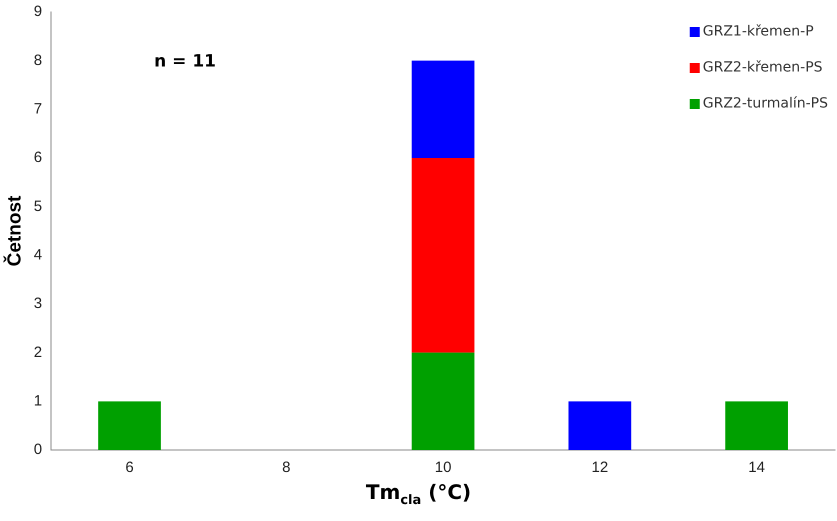  I want to click on legend-label: GRZ2-křemen-PS, so click(762, 68).